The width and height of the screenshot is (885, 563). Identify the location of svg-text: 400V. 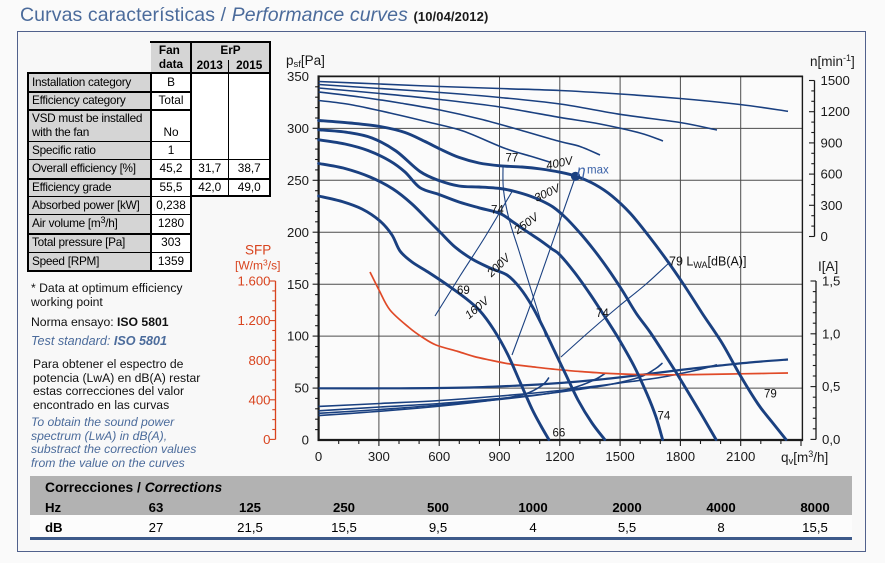
(560, 164).